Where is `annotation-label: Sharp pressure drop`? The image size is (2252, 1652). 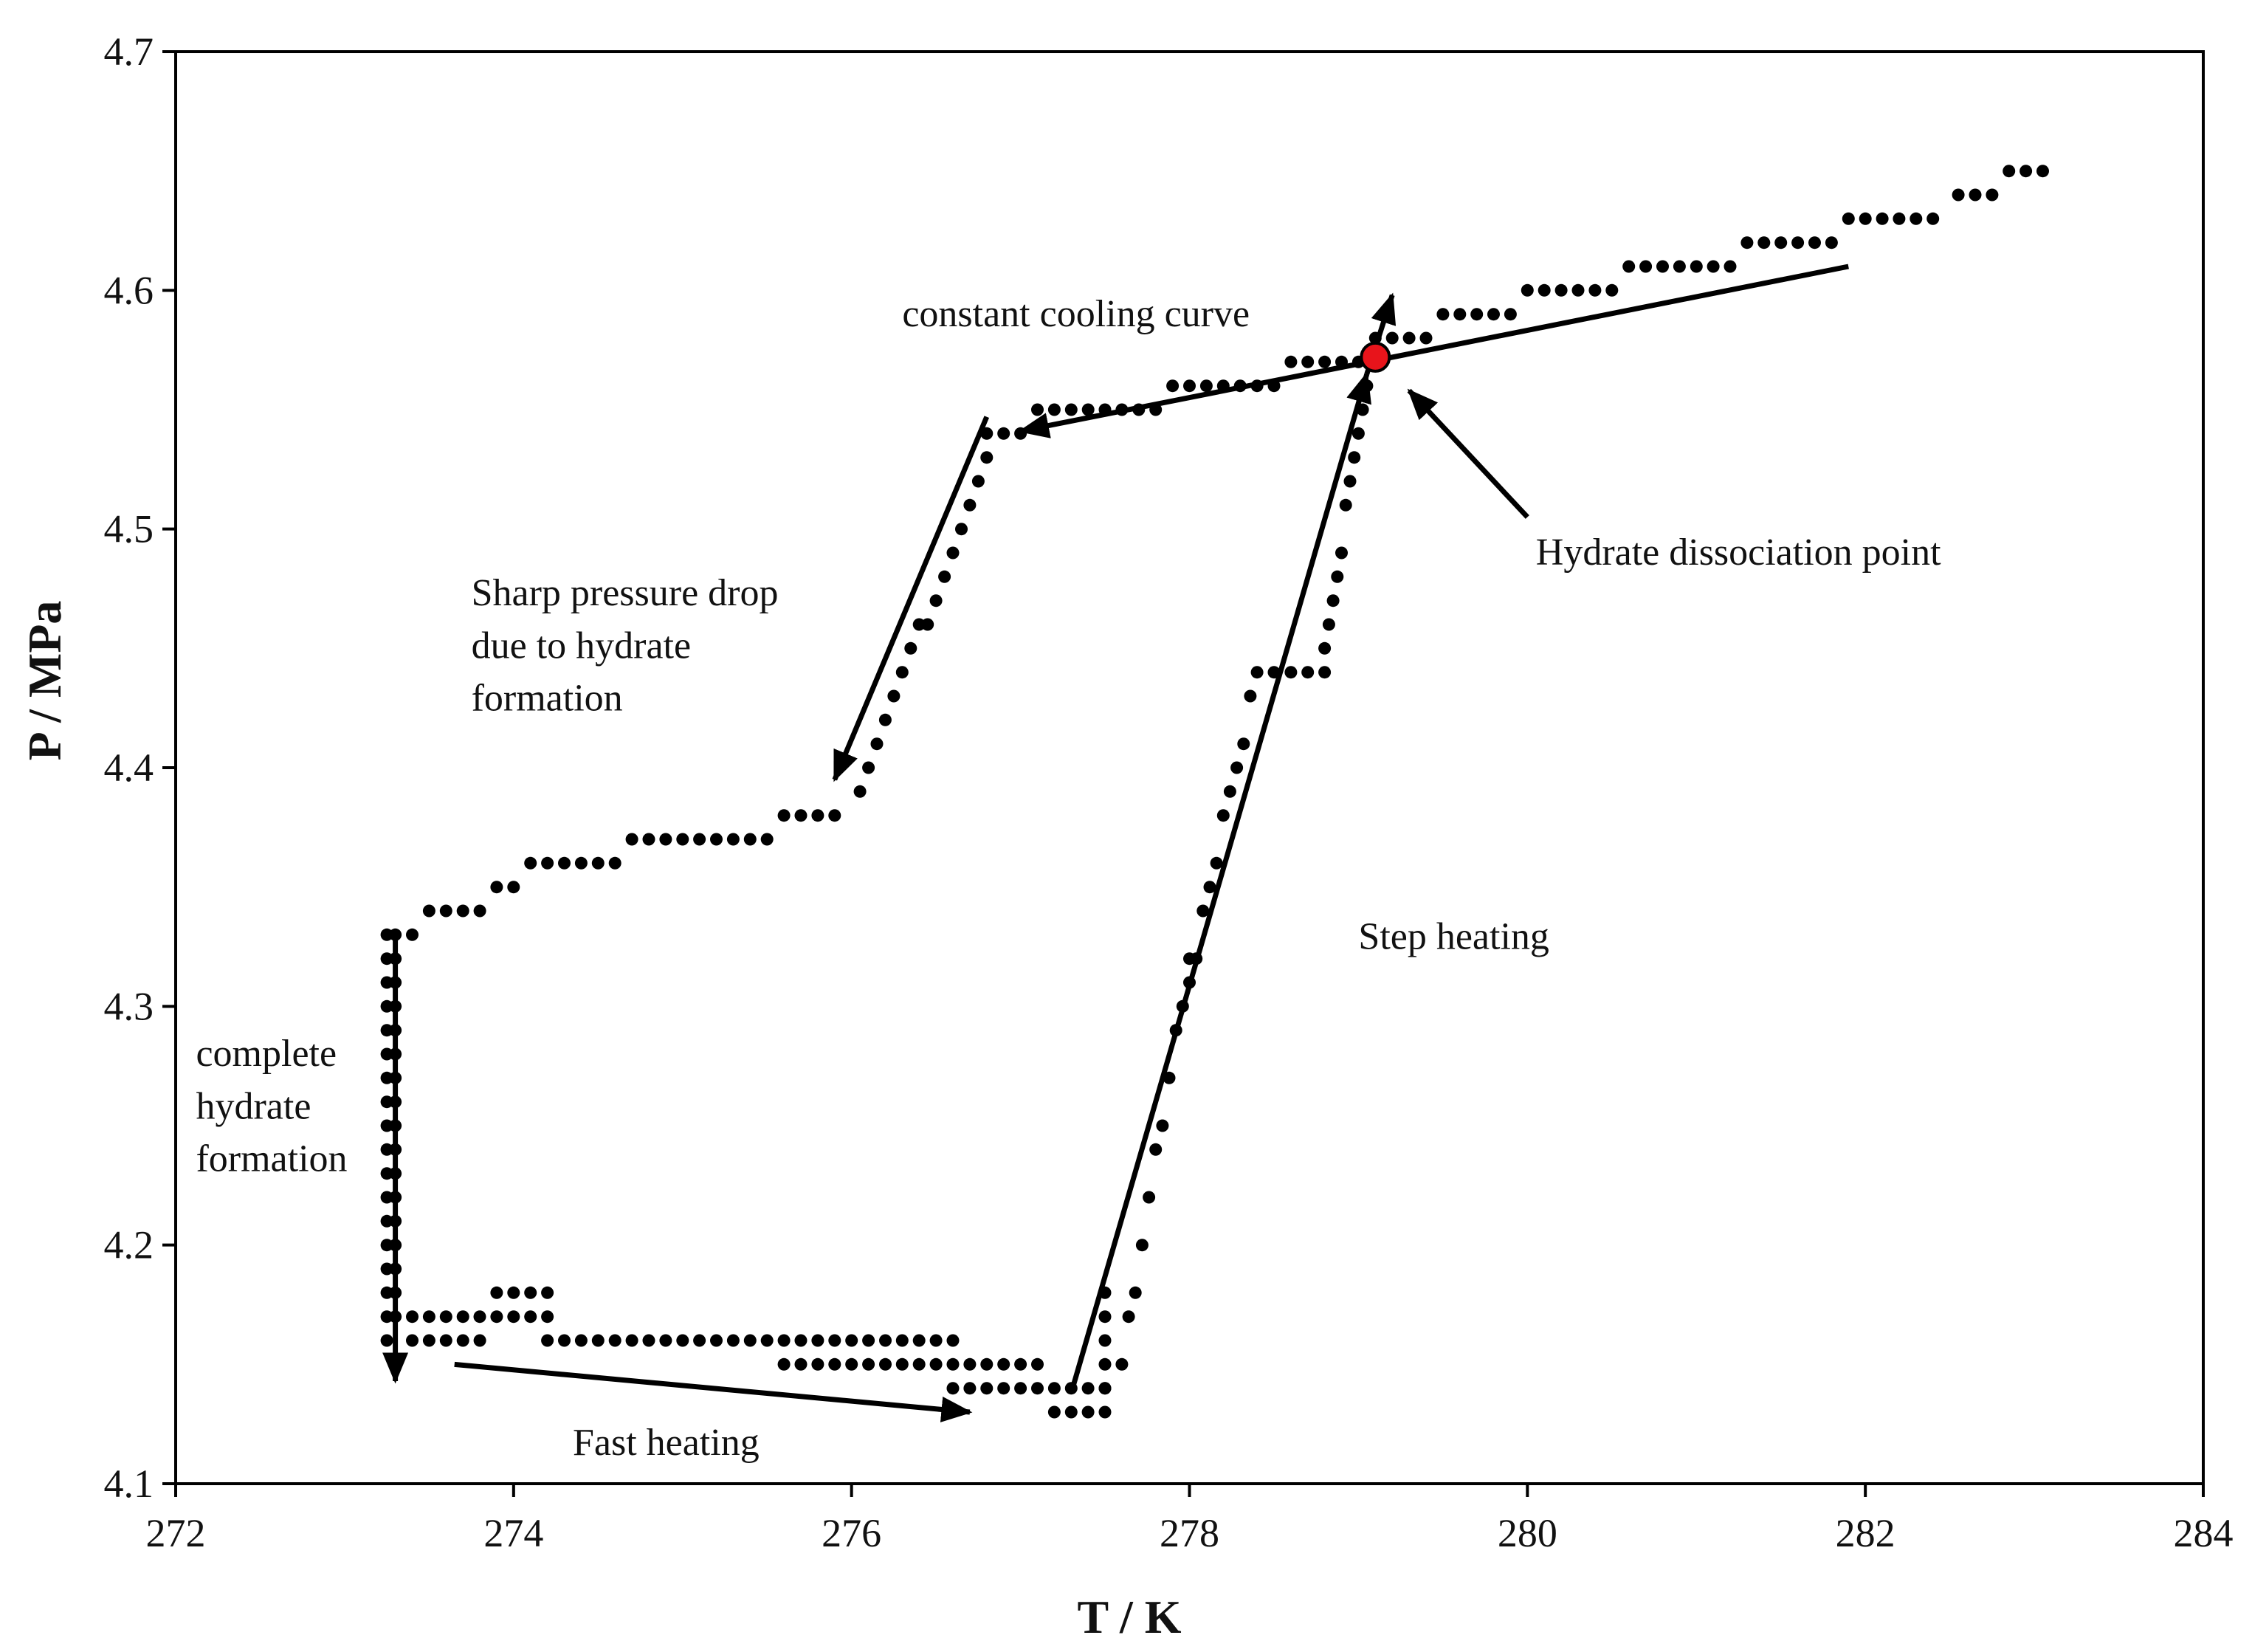
annotation-label: Sharp pressure drop is located at coordinates (625, 593).